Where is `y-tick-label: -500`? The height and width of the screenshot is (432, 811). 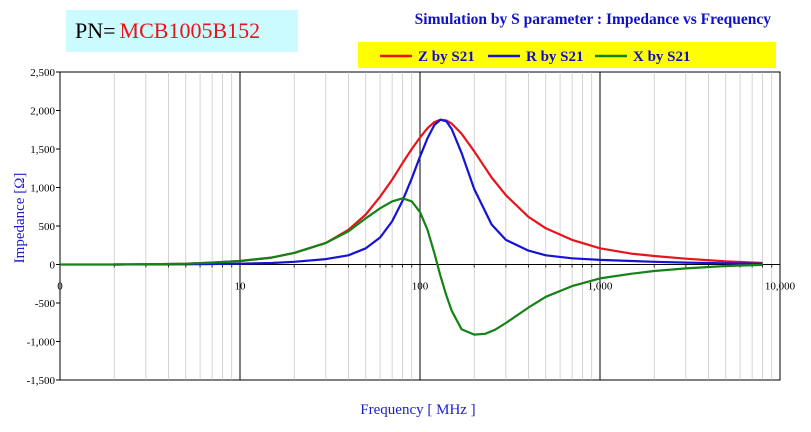 y-tick-label: -500 is located at coordinates (45, 304).